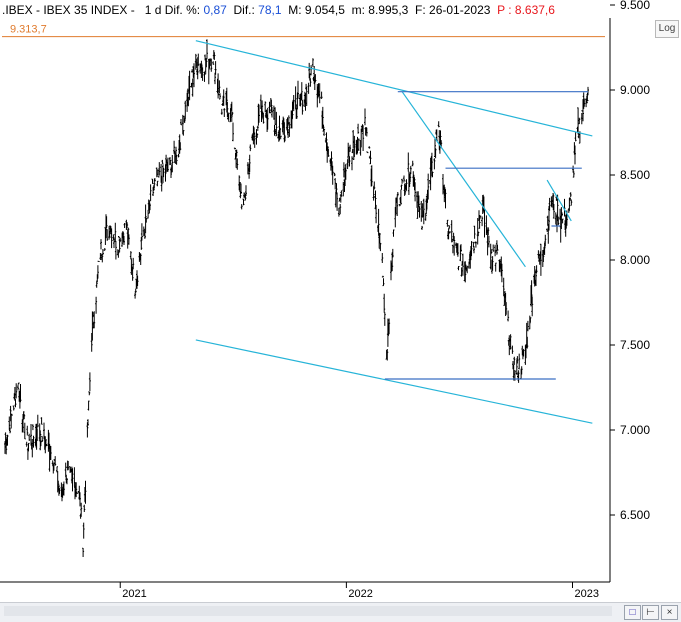  I want to click on horizontal-scrollbar, so click(308, 611).